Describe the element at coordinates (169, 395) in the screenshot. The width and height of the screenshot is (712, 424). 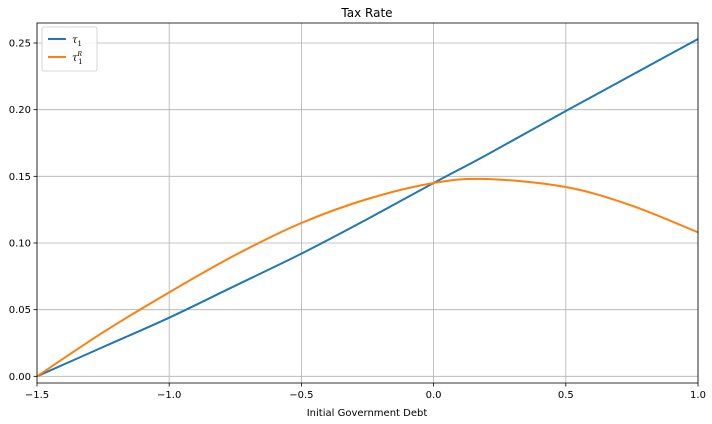
I see `x-tick-label: −1.0` at that location.